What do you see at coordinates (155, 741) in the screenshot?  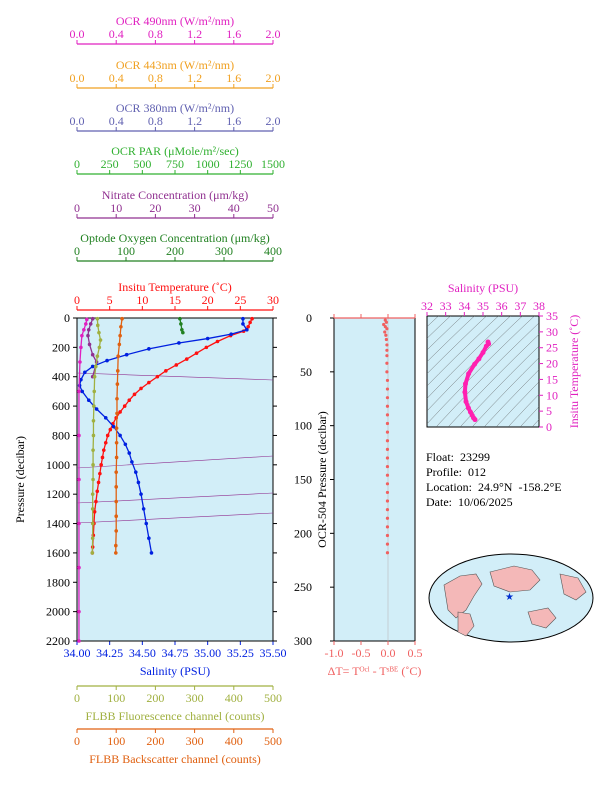 I see `bottom-axis-ticklabel-backscatter: 200` at bounding box center [155, 741].